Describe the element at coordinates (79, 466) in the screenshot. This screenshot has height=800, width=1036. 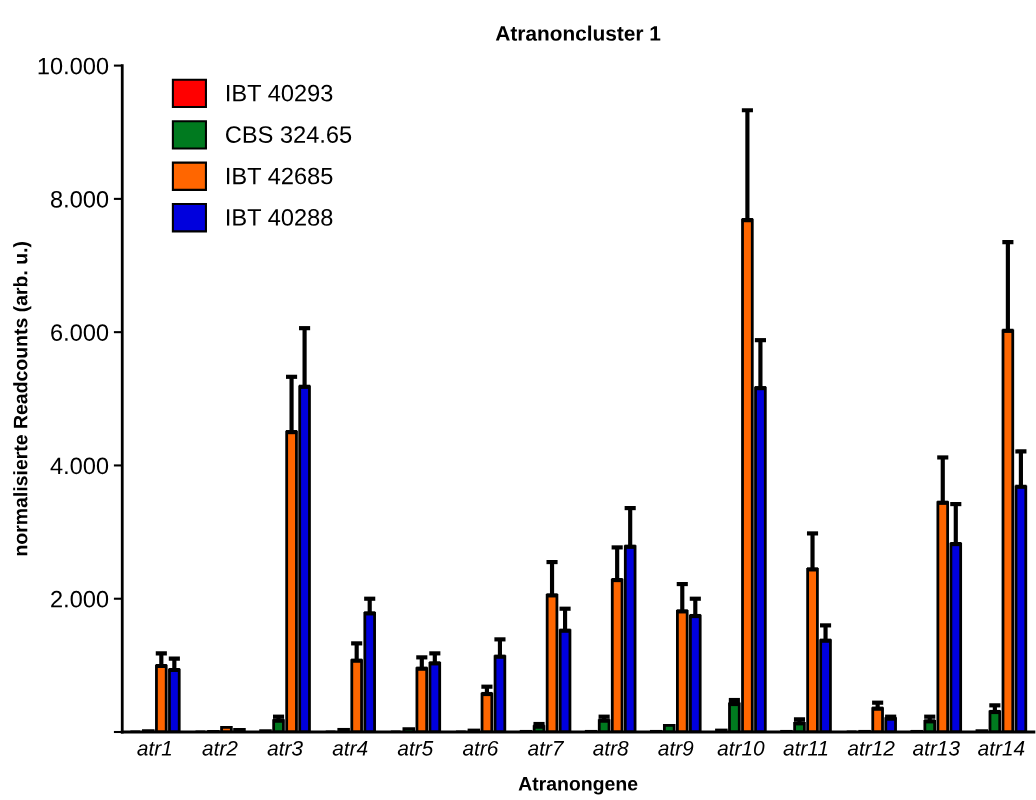
I see `y-tick-label: 4.000` at that location.